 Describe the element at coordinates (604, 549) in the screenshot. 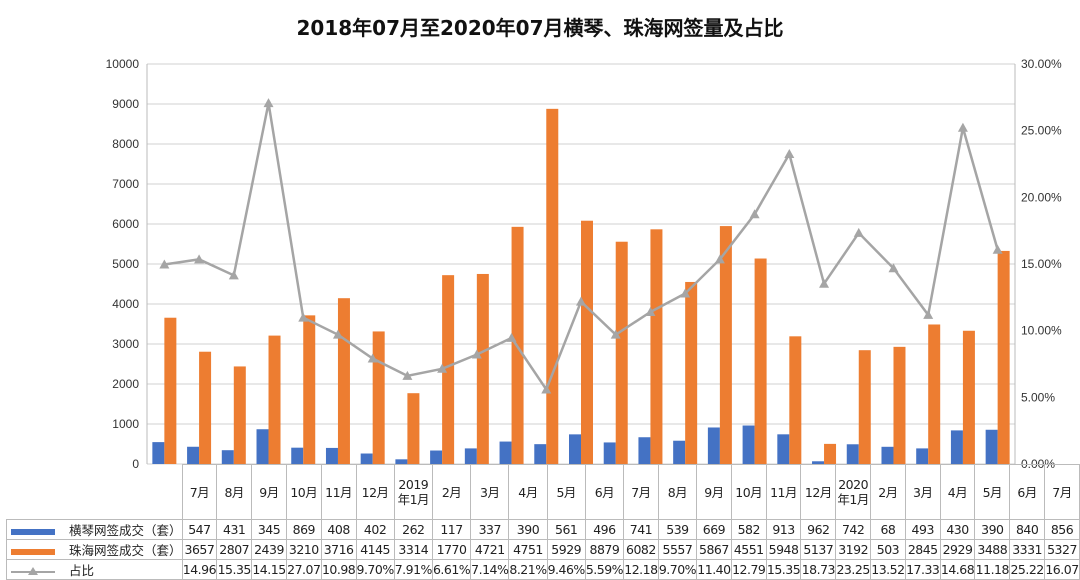

I see `data-cell: 8879` at that location.